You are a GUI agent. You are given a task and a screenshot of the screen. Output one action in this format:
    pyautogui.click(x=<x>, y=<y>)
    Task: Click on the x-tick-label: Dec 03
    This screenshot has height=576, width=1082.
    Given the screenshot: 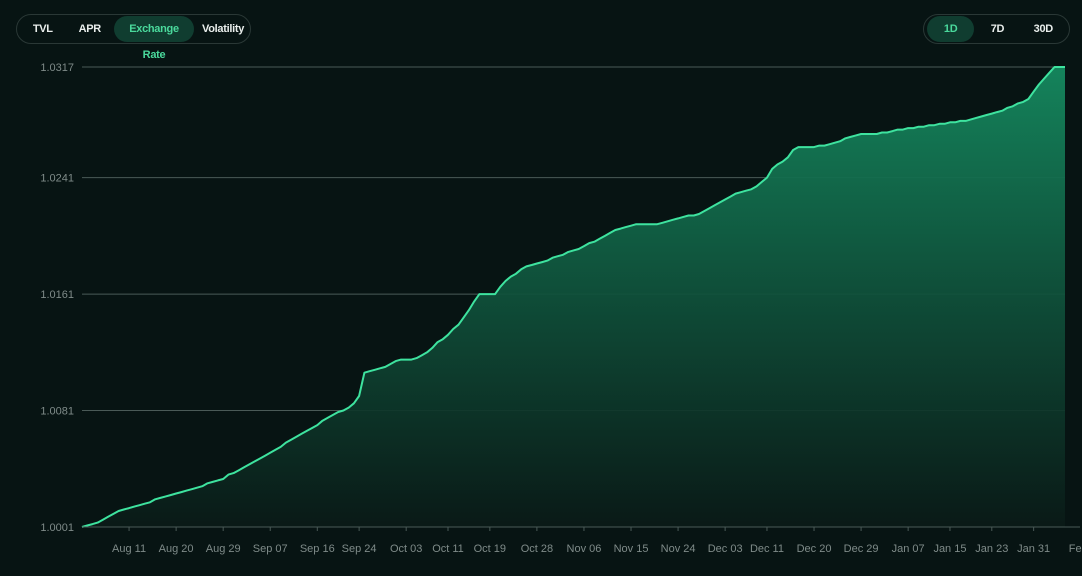 What is the action you would take?
    pyautogui.click(x=725, y=549)
    